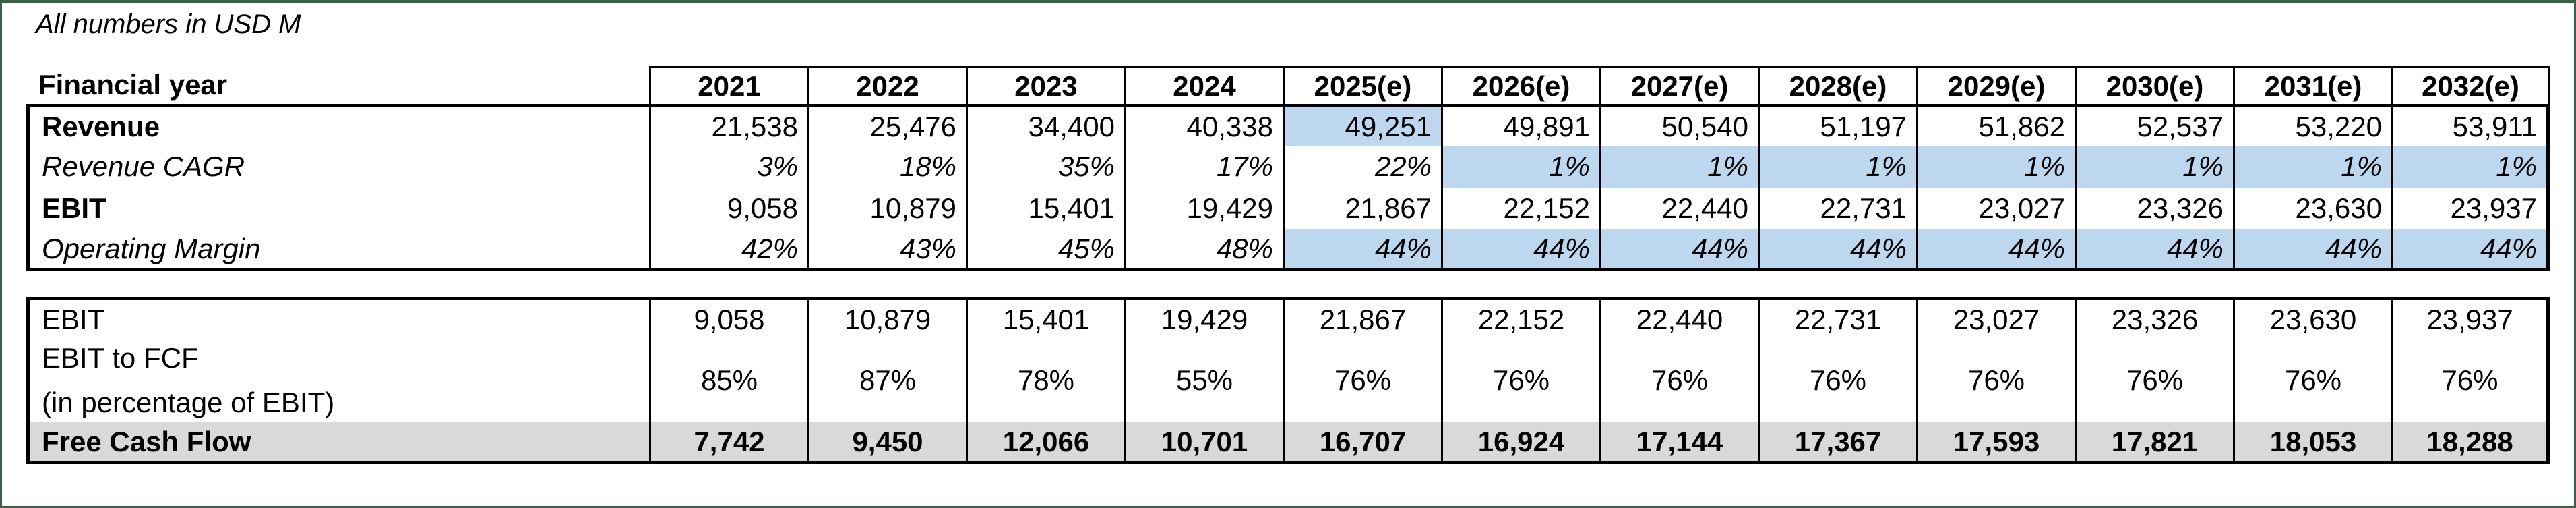  I want to click on free-cash-flow-cell: 17,367, so click(1837, 443).